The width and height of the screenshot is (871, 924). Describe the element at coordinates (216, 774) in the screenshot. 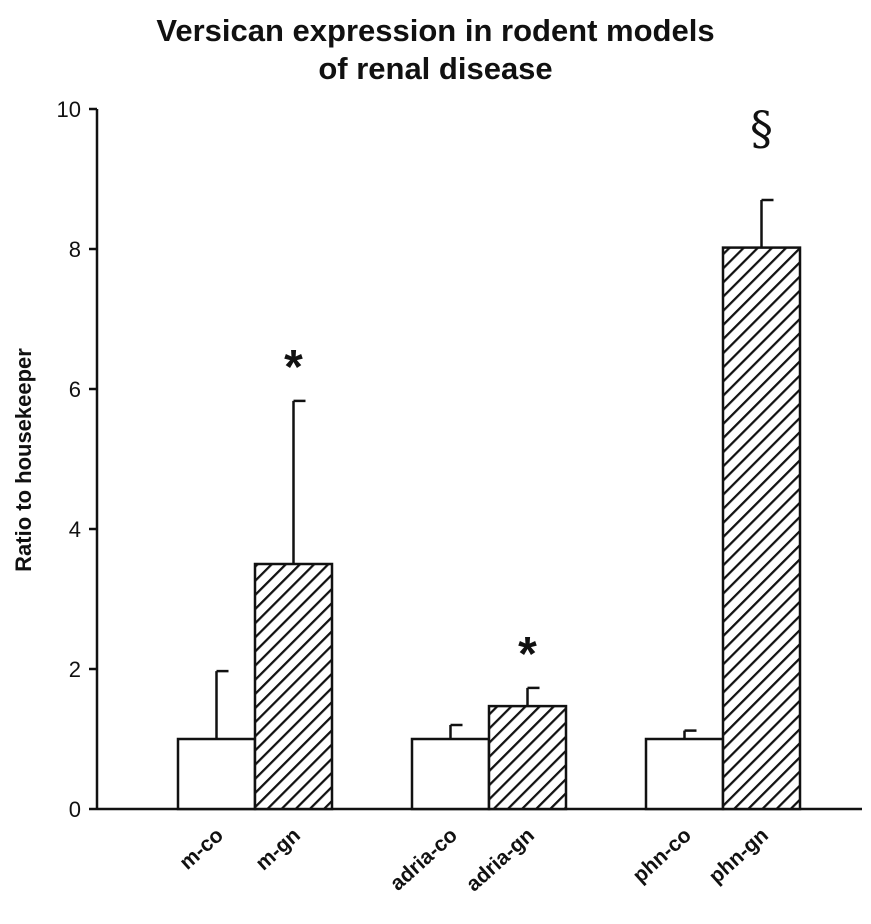

I see `bar-m-co` at that location.